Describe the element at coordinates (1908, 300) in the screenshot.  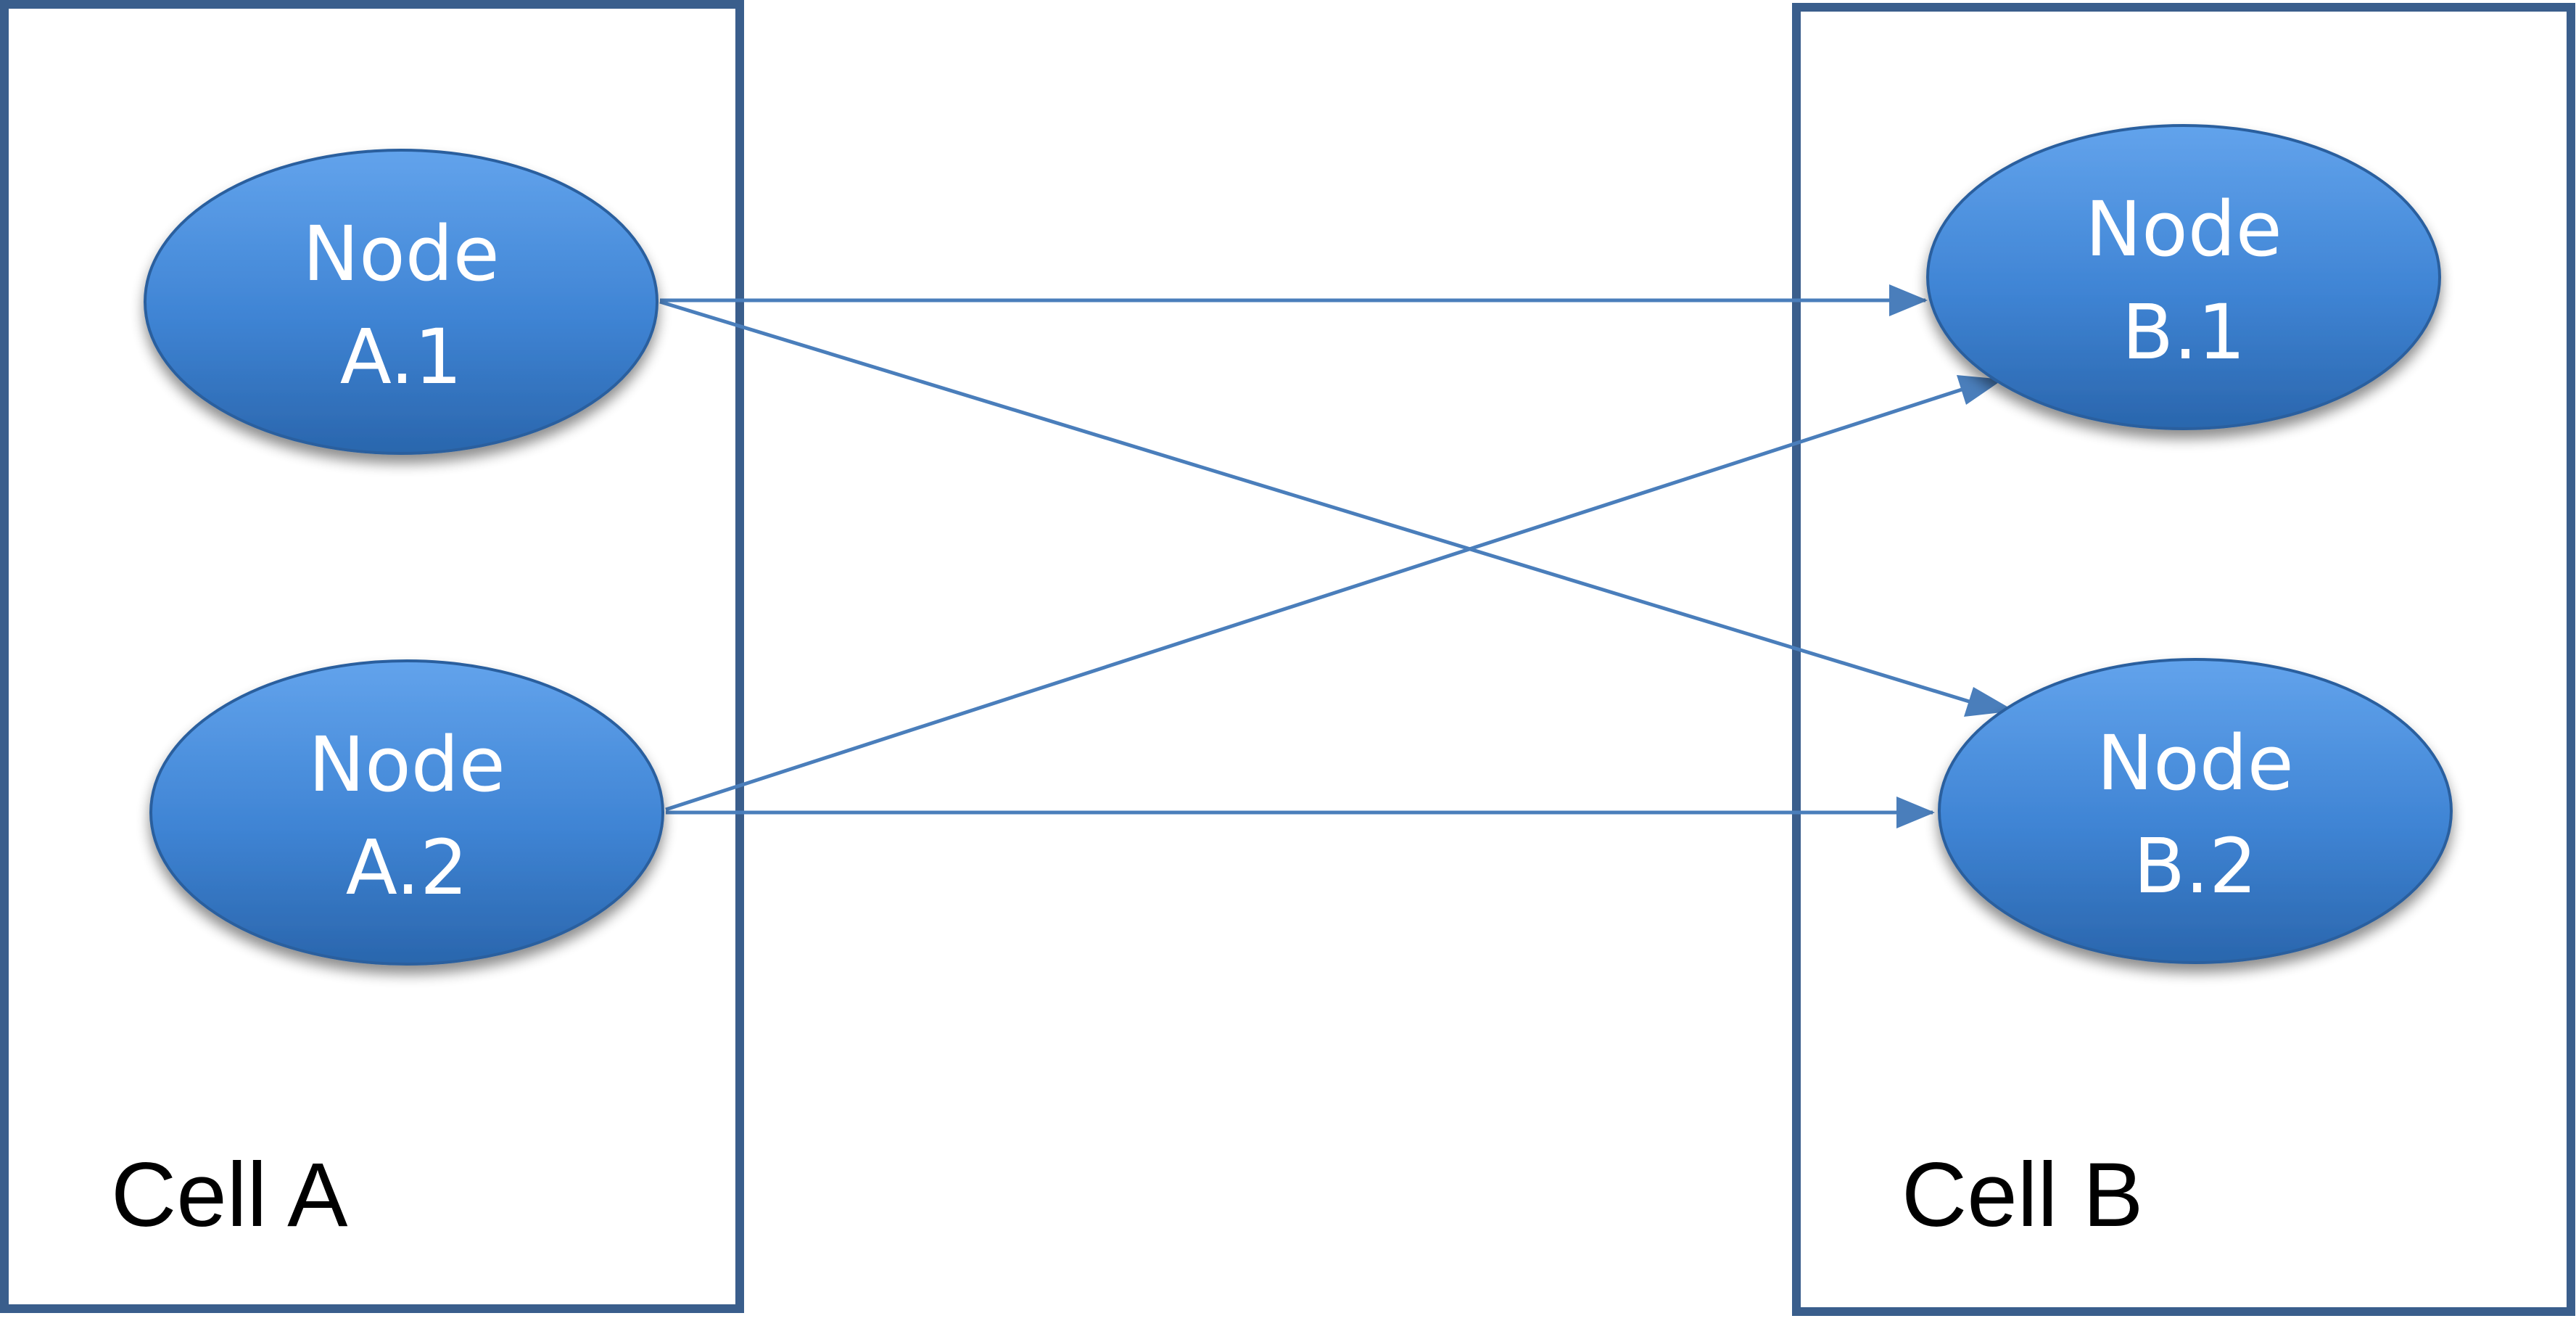
I see `arrowhead-a1-b1` at that location.